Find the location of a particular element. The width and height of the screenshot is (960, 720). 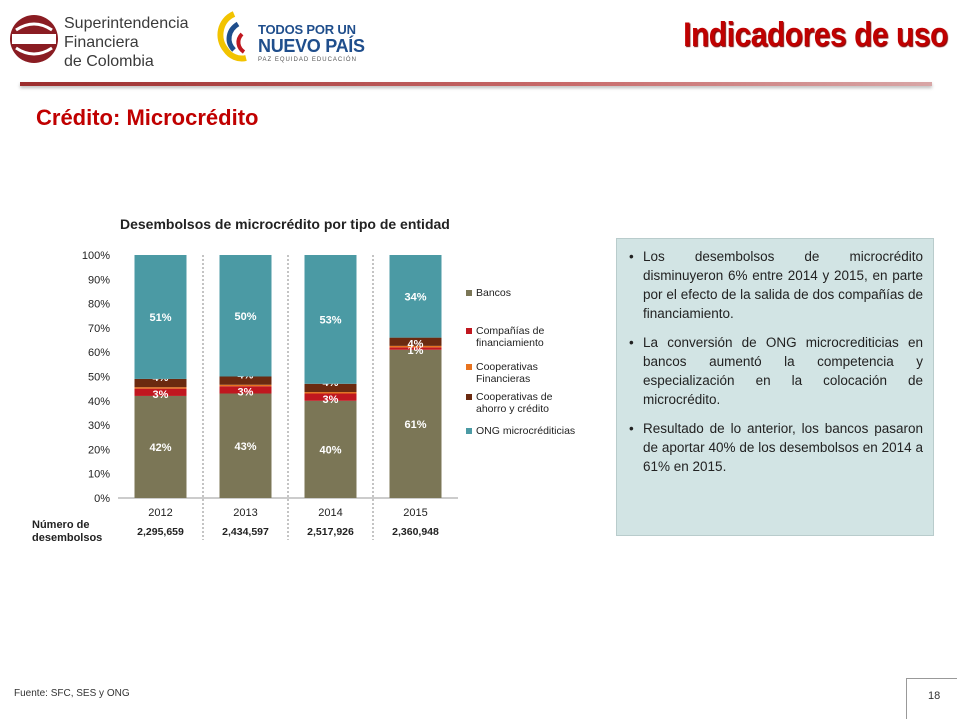

desembolsos-value: 2,434,597 is located at coordinates (245, 532).